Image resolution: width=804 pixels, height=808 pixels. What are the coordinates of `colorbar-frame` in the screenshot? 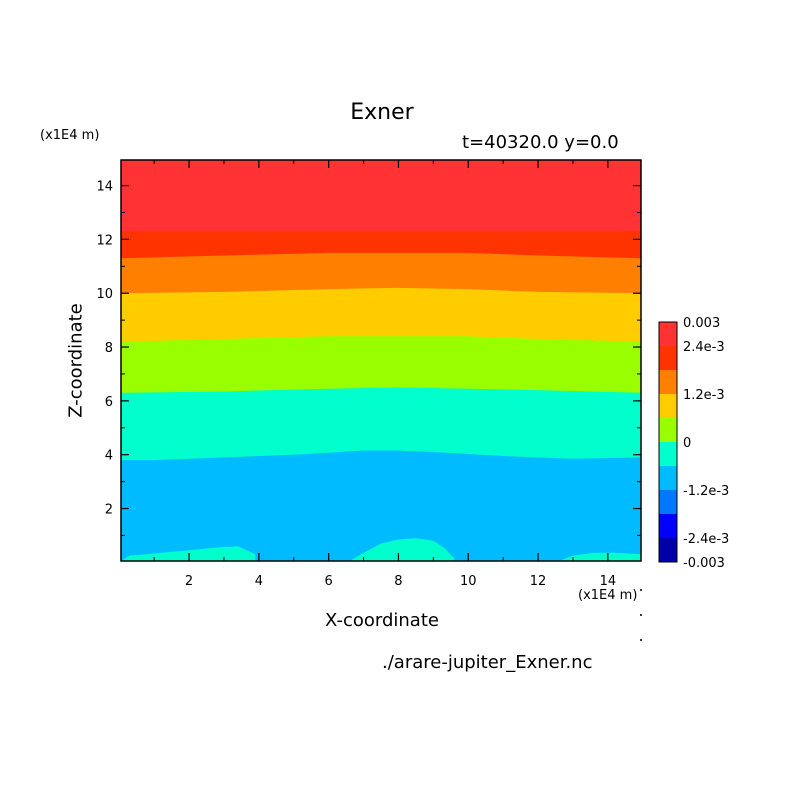 It's located at (668, 442).